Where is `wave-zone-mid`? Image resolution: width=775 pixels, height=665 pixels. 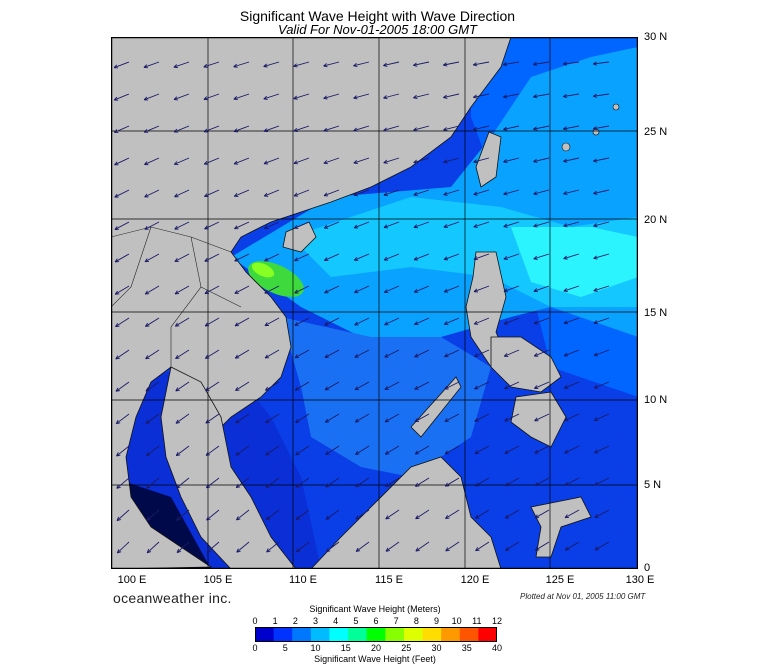 wave-zone-mid is located at coordinates (386, 397).